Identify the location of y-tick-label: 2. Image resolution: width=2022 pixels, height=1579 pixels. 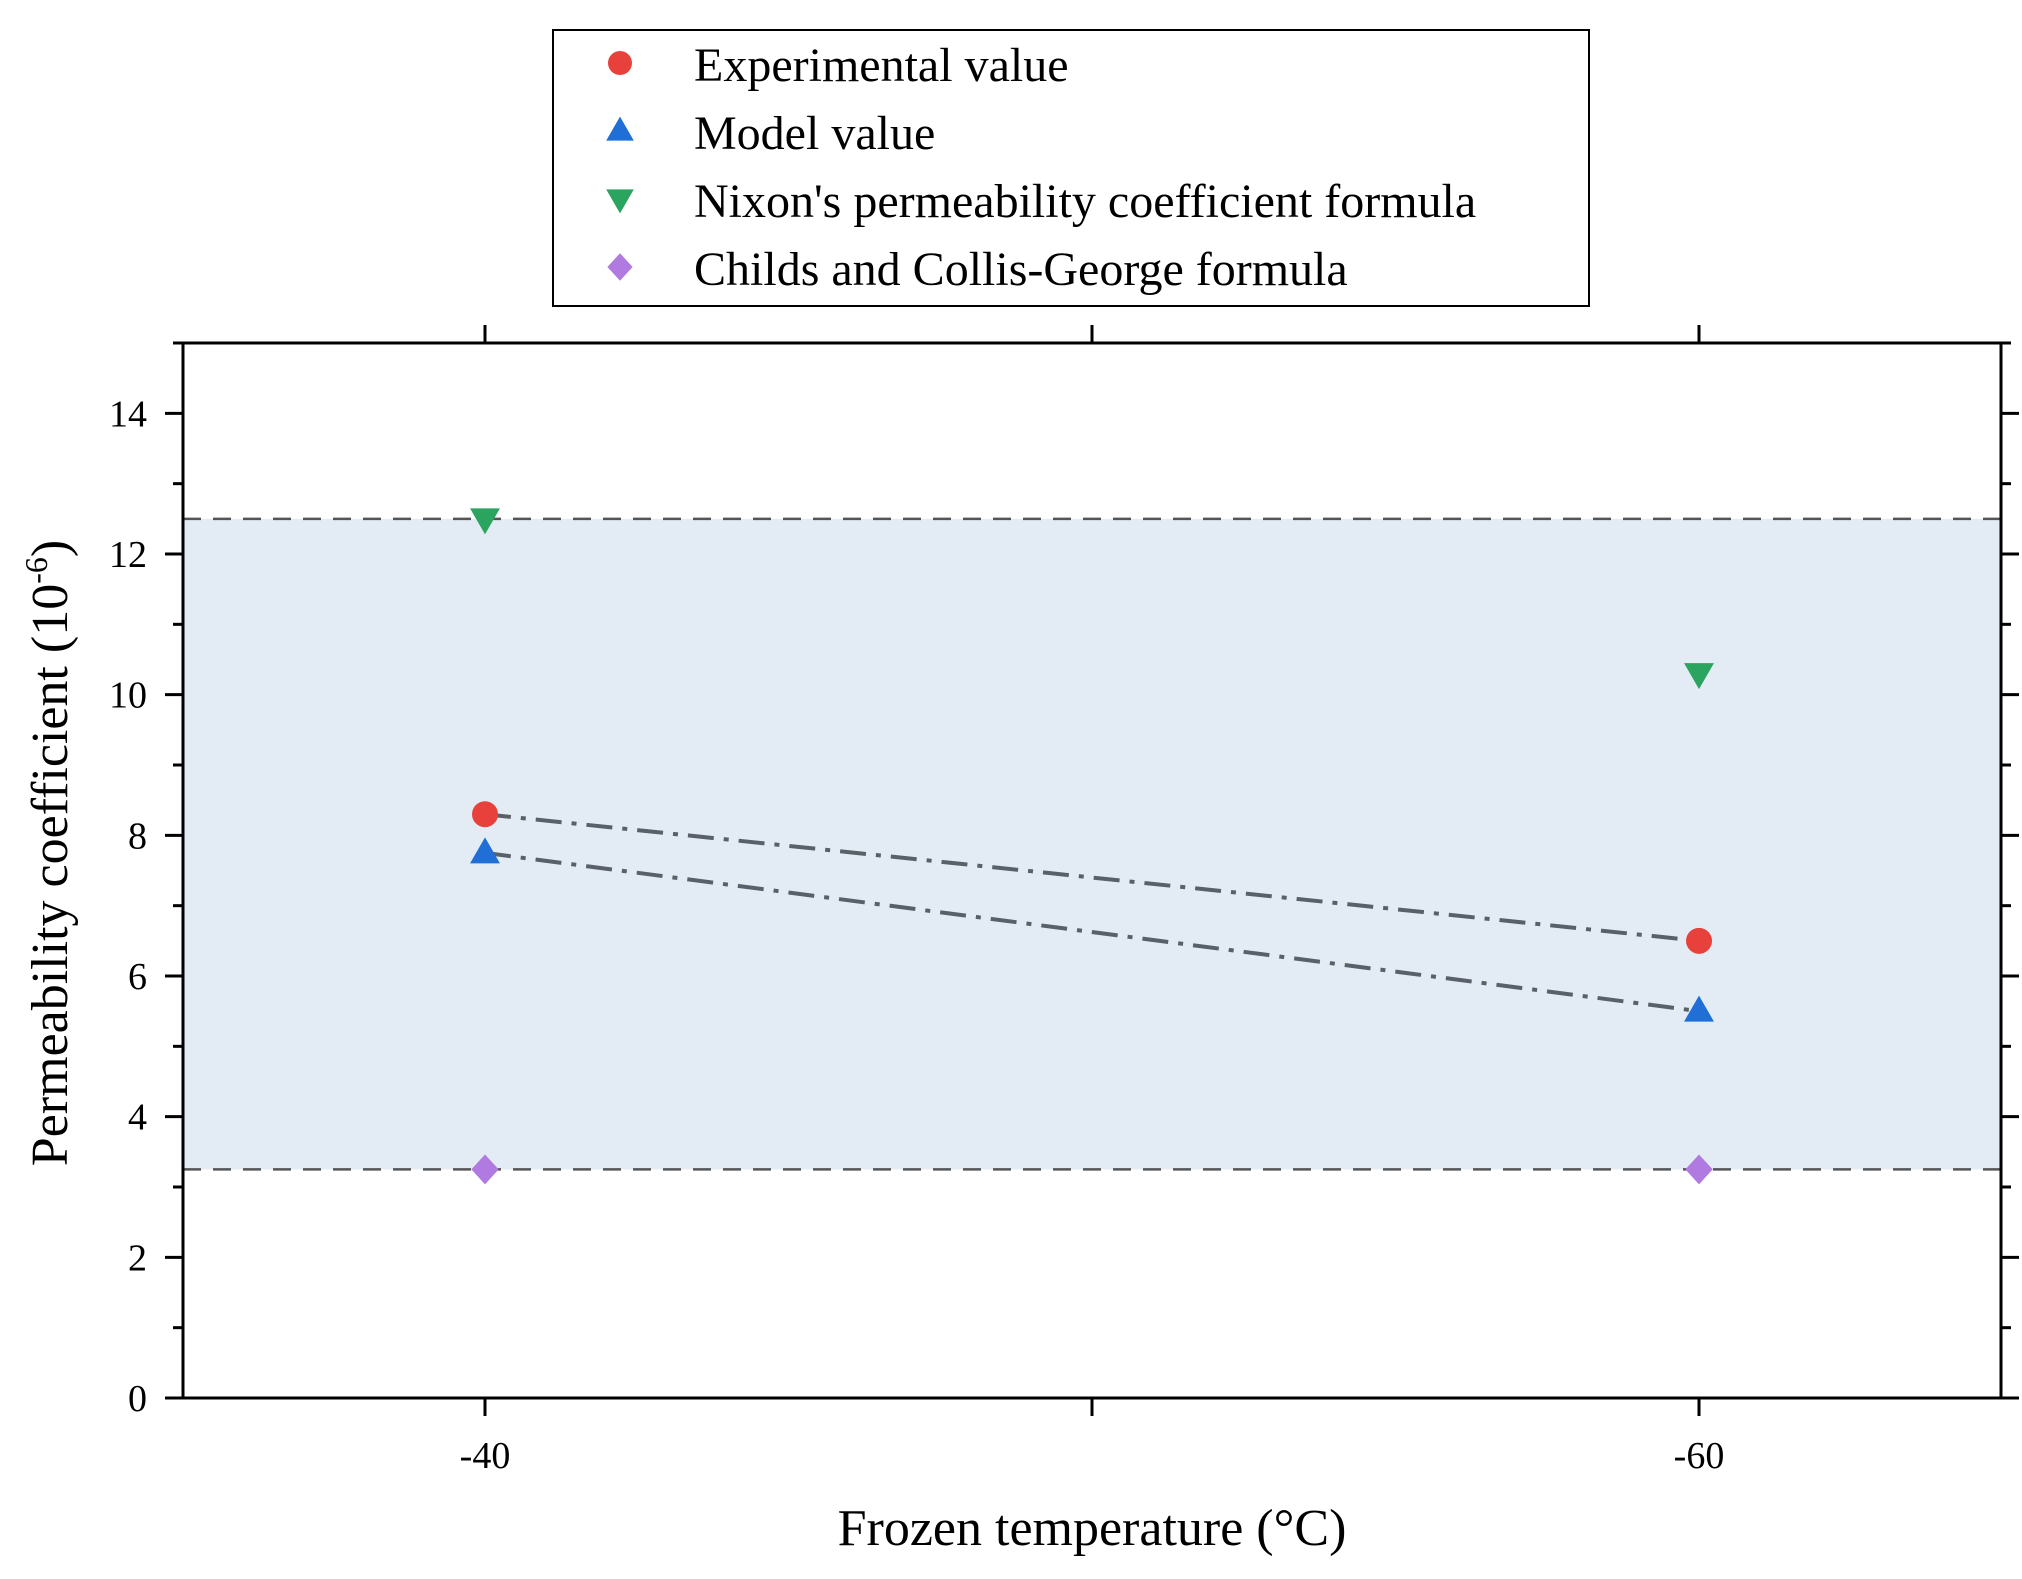
(137, 1258).